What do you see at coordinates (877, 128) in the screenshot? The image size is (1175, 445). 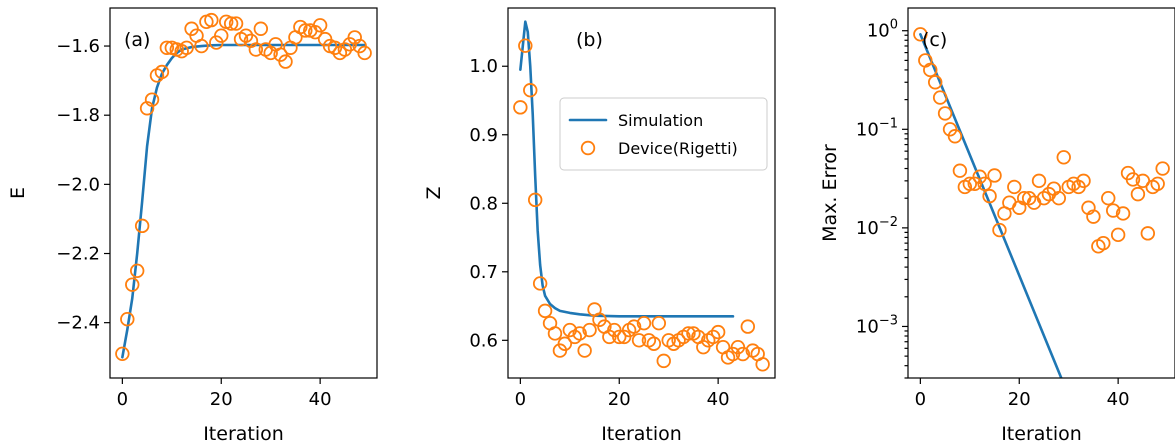 I see `y-tick-label: 10⁻¹` at bounding box center [877, 128].